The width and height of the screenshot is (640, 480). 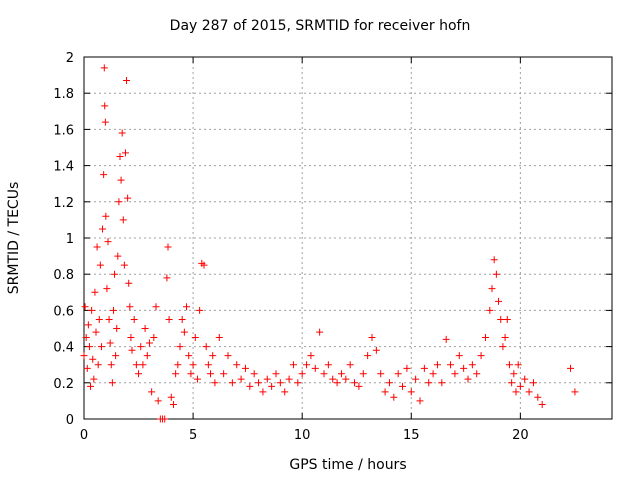 I want to click on y-tick-label: 0, so click(x=70, y=420).